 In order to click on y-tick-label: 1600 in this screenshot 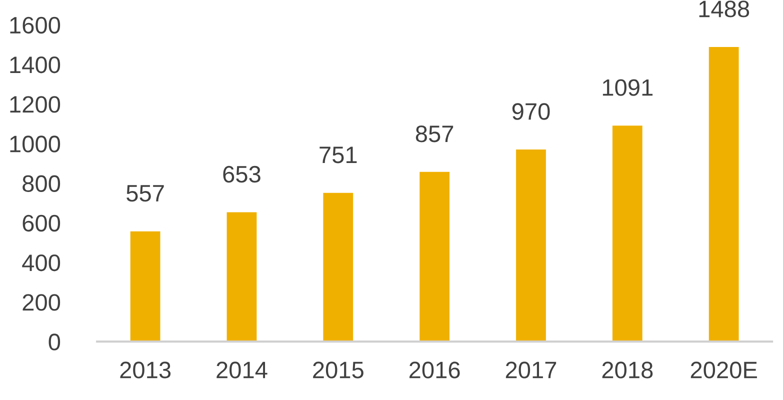, I will do `click(35, 25)`.